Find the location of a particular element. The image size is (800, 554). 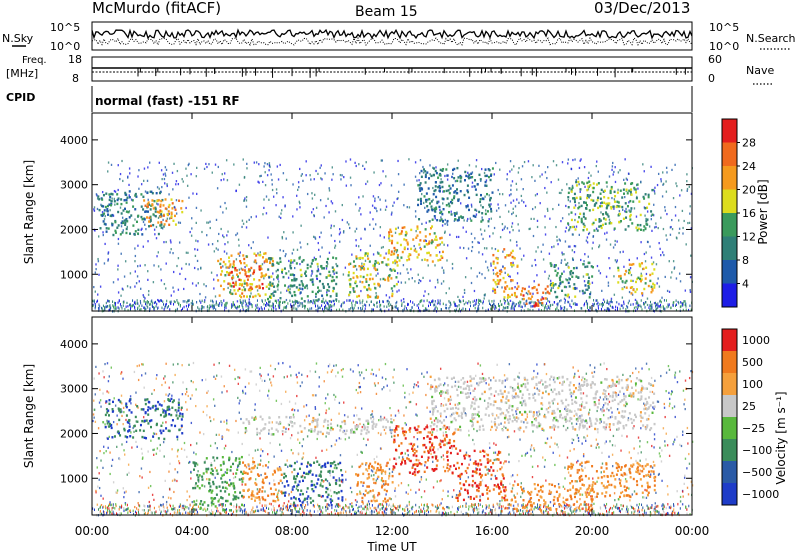

noise-left-tick-top: 10^5 is located at coordinates (65, 27).